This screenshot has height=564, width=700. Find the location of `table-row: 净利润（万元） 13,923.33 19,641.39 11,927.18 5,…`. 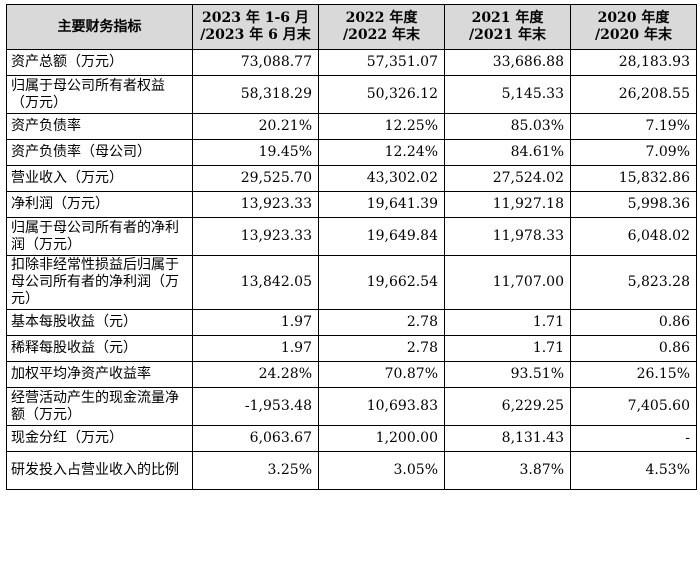

table-row: 净利润（万元） 13,923.33 19,641.39 11,927.18 5,… is located at coordinates (351, 204).